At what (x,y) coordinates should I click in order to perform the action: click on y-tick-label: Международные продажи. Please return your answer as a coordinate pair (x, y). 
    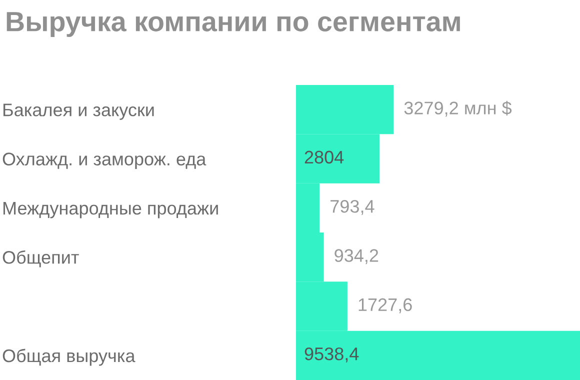
    Looking at the image, I should click on (110, 210).